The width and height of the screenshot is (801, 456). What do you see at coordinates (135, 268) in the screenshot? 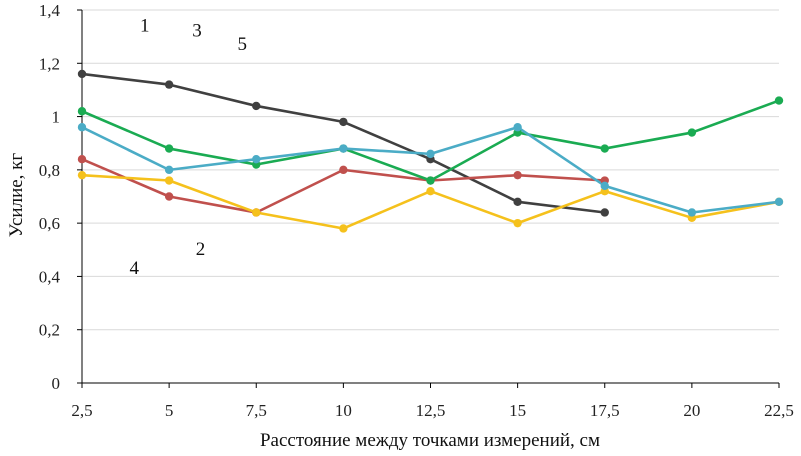
I see `series-label-4: 4` at bounding box center [135, 268].